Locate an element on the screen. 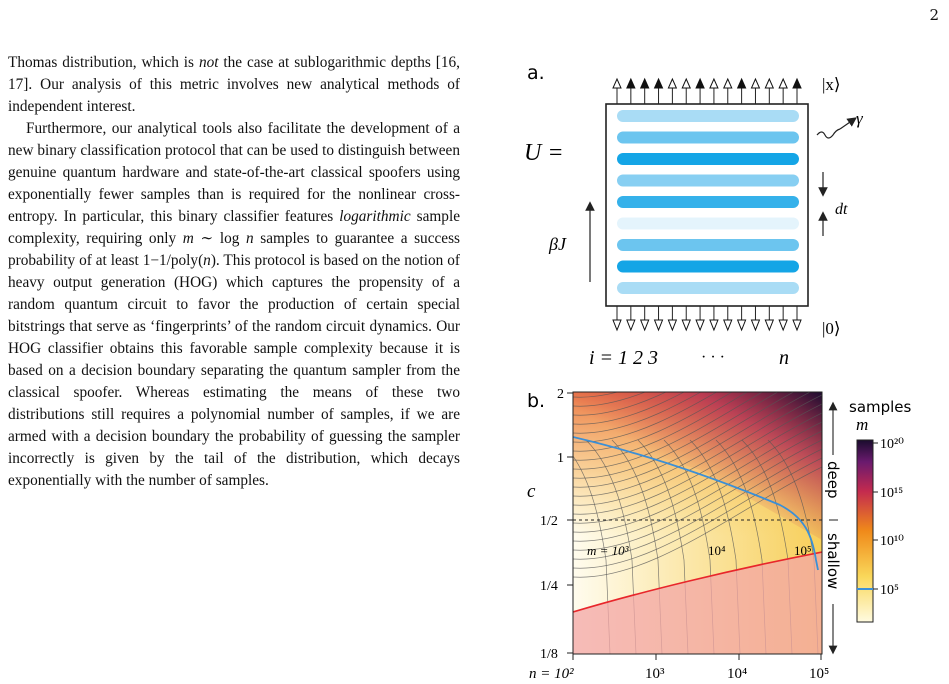 The width and height of the screenshot is (949, 684). qubit-ellipsis: · · · is located at coordinates (713, 357).